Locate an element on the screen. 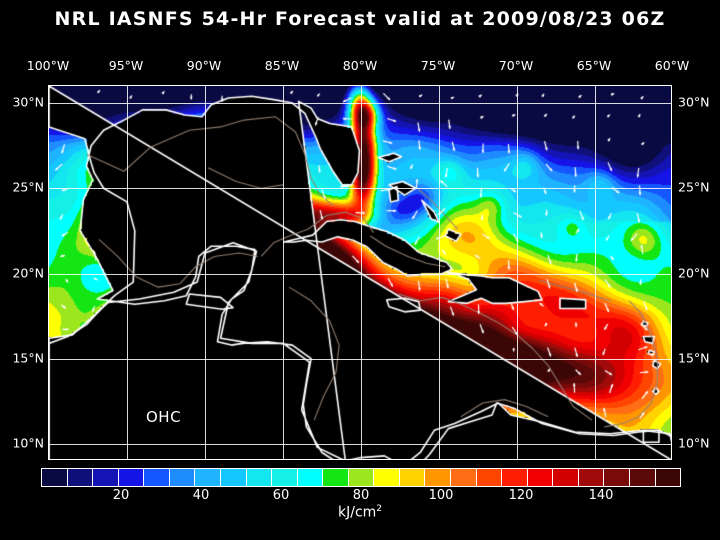 The image size is (720, 540). longitude-tick-8: 60°W is located at coordinates (672, 65).